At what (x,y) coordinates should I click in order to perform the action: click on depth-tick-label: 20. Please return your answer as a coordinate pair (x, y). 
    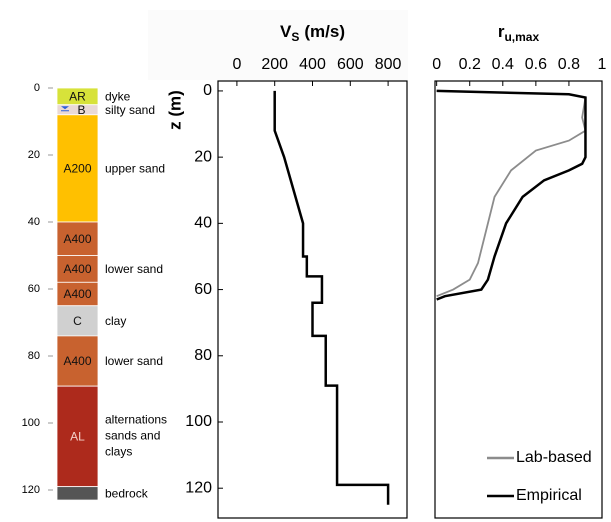
    Looking at the image, I should click on (34, 155).